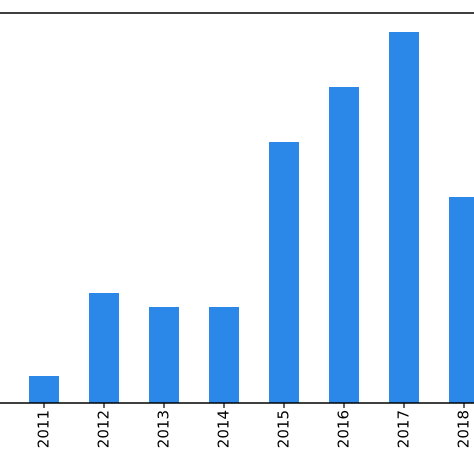  I want to click on x-tick-label: 2018, so click(464, 429).